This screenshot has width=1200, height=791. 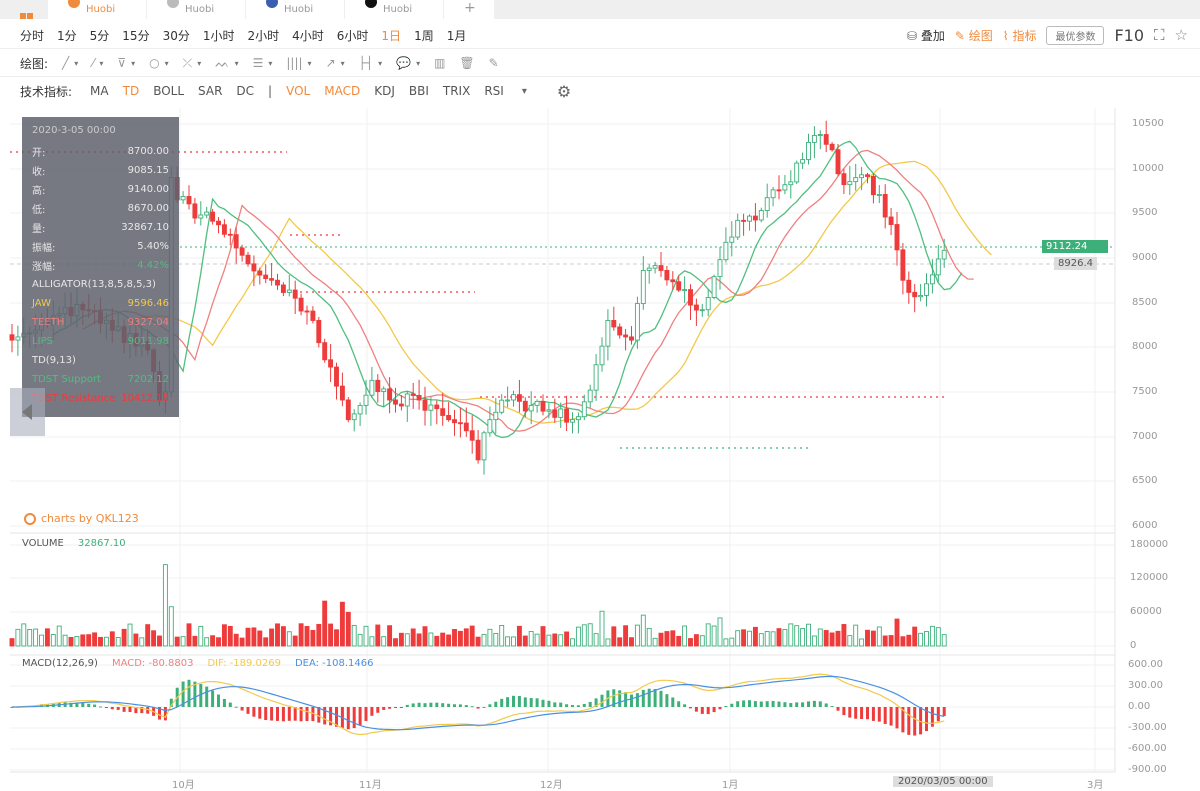 What do you see at coordinates (600, 63) in the screenshot?
I see `drawing-toolbar: 绘图: ╱ ▾ ⁄ ▾ ⊽ ▾ ○ ▾ ⤫ ▾ ᨓ ▾ ☰ ▾ |||| ▾ ↗ ▾ ├┤ ▾ 💬 ▾ ▥ 🗑 ✎` at bounding box center [600, 63].